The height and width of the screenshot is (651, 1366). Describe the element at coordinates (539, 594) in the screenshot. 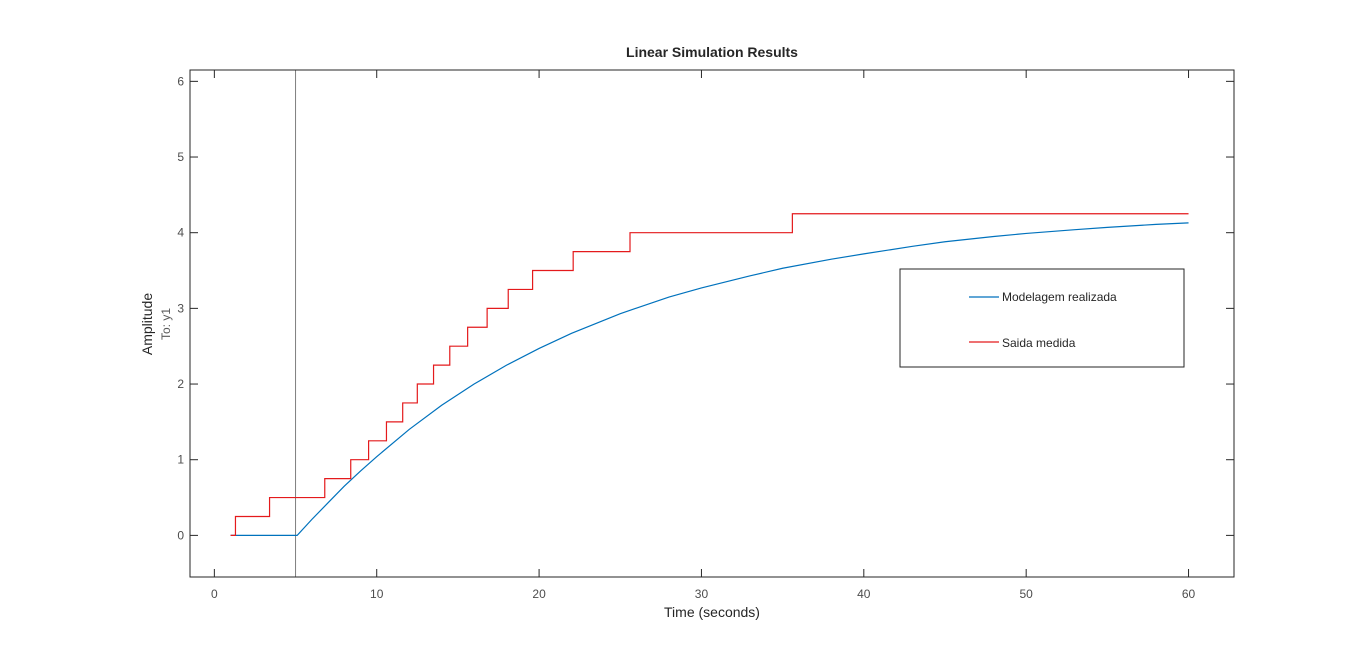

I see `x-tick-label: 20` at that location.